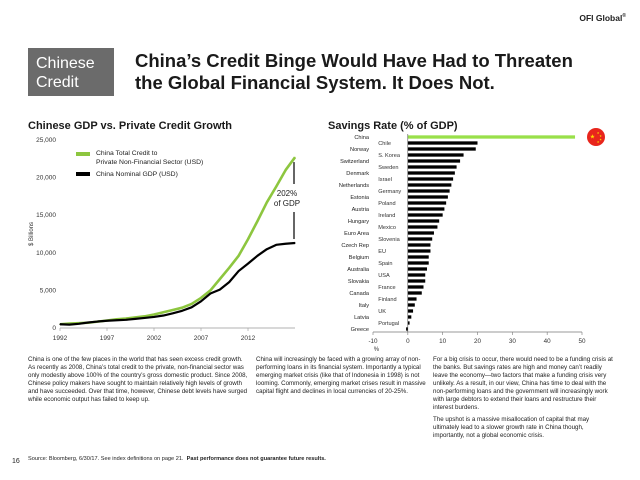 This screenshot has height=480, width=640. Describe the element at coordinates (513, 341) in the screenshot. I see `x-tick-label: 30` at that location.